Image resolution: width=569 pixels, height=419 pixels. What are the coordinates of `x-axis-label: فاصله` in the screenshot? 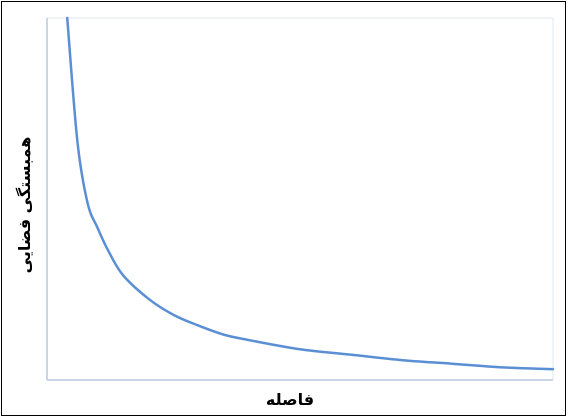 It's located at (290, 399).